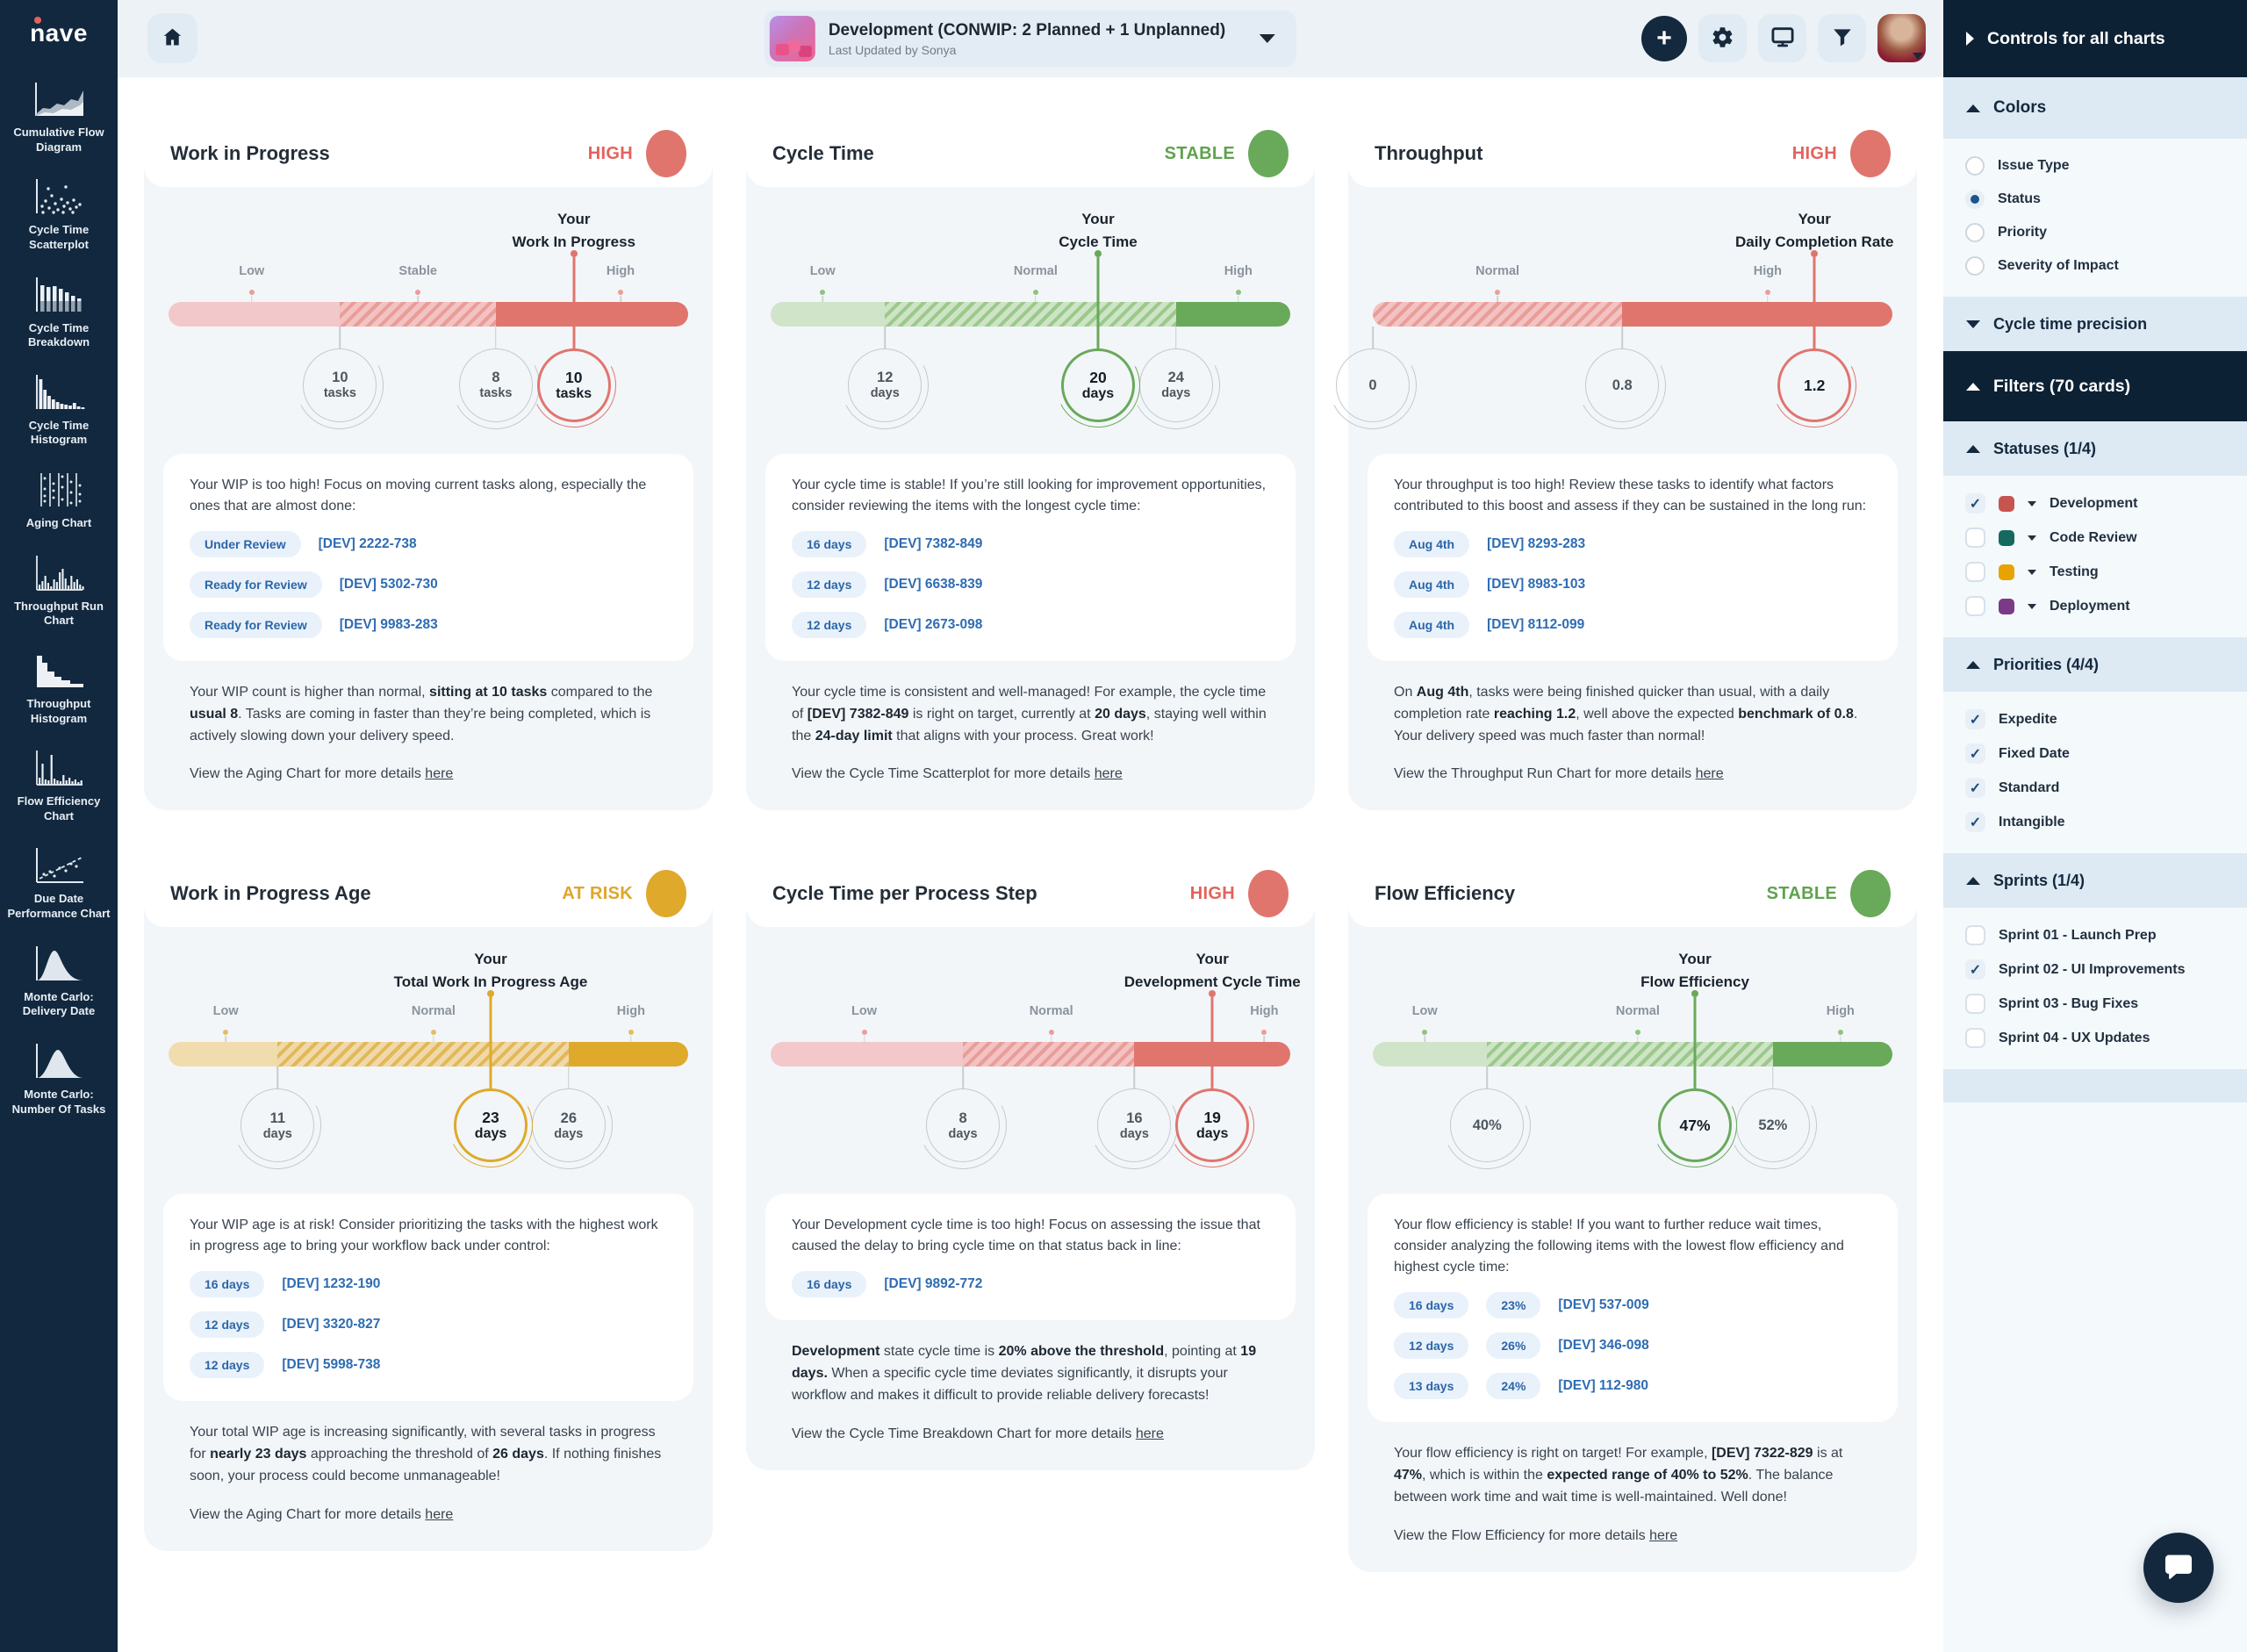  Describe the element at coordinates (2095, 38) in the screenshot. I see `controls-header: Controls for all charts` at that location.